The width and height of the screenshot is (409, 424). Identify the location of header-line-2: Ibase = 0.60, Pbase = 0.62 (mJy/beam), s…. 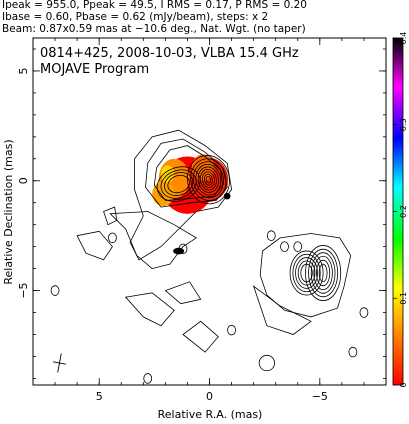
(135, 17).